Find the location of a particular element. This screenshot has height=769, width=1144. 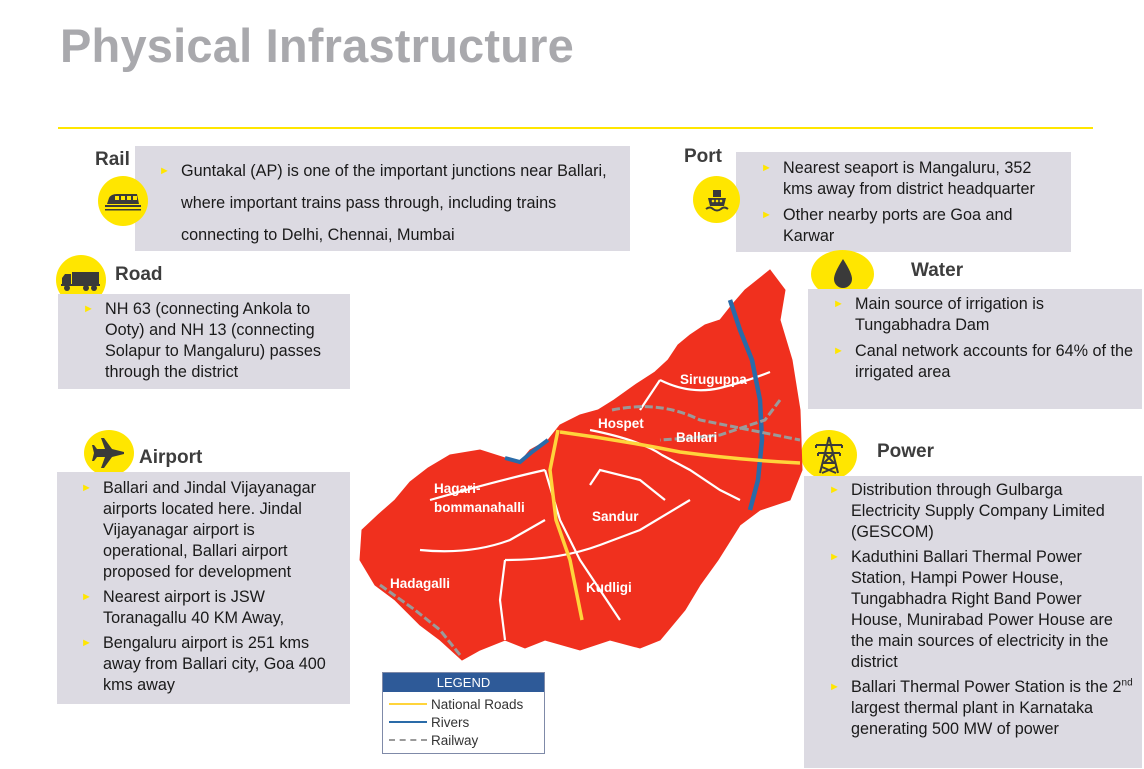

map-legend: LEGEND National Roads Rivers Railway is located at coordinates (463, 713).